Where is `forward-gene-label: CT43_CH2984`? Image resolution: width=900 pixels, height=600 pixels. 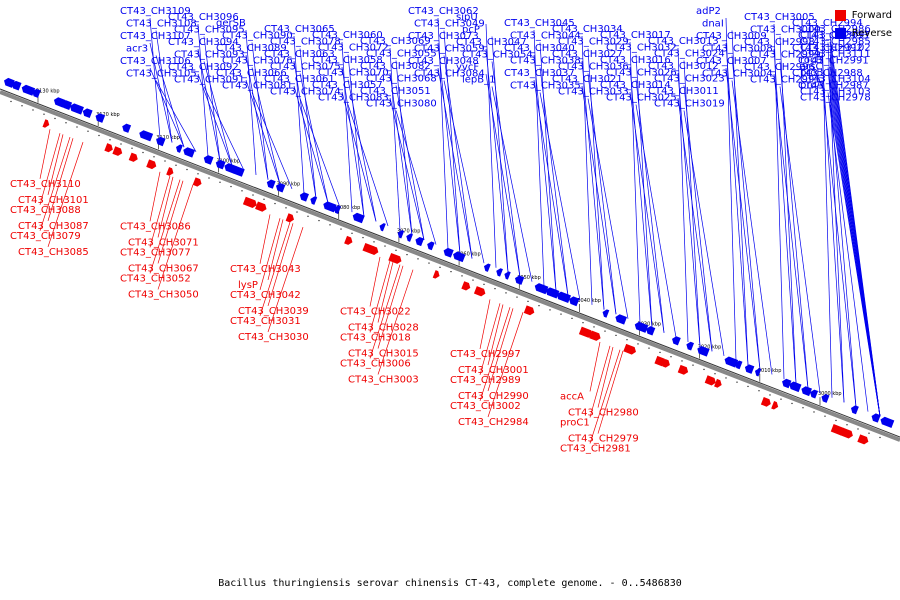 forward-gene-label: CT43_CH2984 is located at coordinates (493, 422).